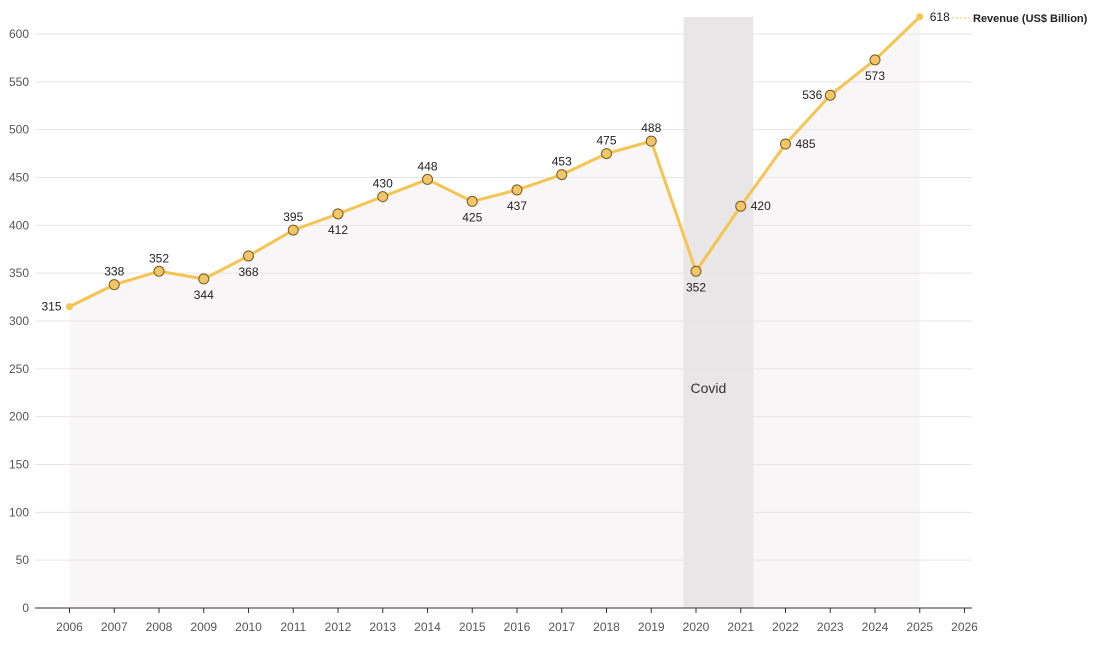 Image resolution: width=1111 pixels, height=654 pixels. I want to click on y-tick-label: 500, so click(19, 130).